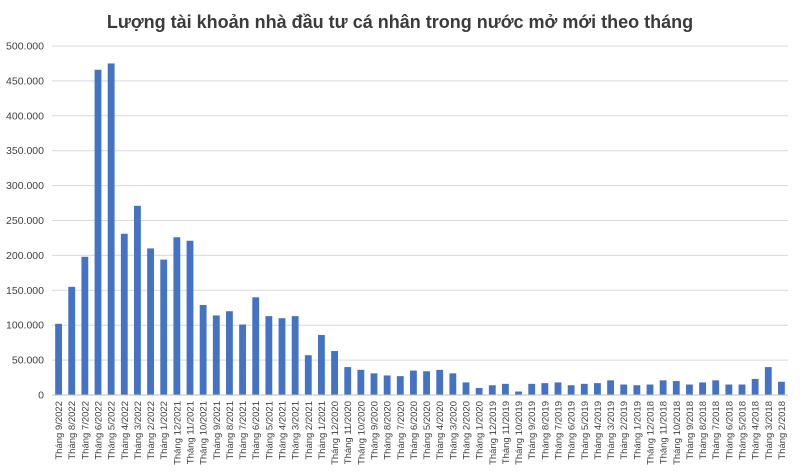  I want to click on x-tick-label: Tháng 4/2022, so click(125, 430).